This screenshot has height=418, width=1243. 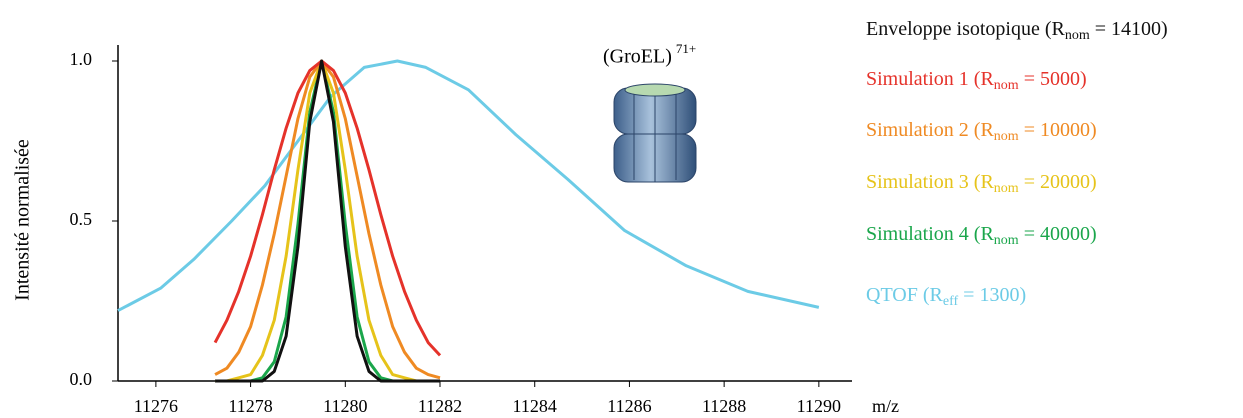 I want to click on annotation: (GroEL), so click(x=637, y=57).